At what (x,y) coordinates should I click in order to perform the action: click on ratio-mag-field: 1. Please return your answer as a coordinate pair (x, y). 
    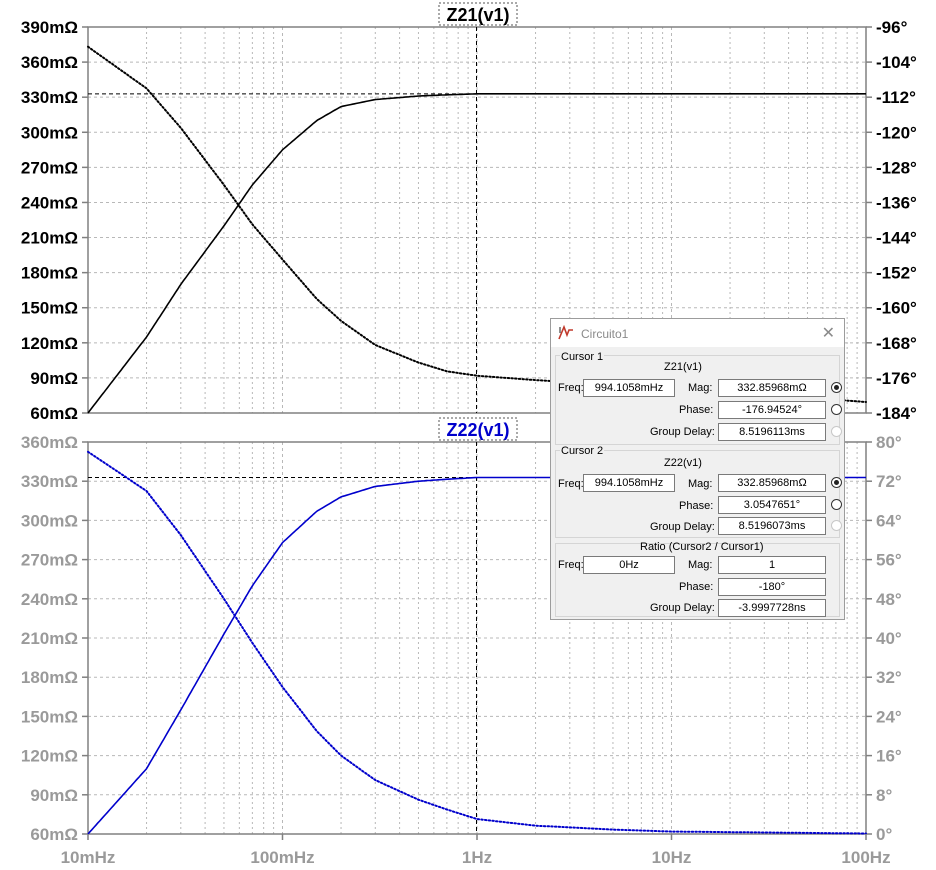
    Looking at the image, I should click on (772, 565).